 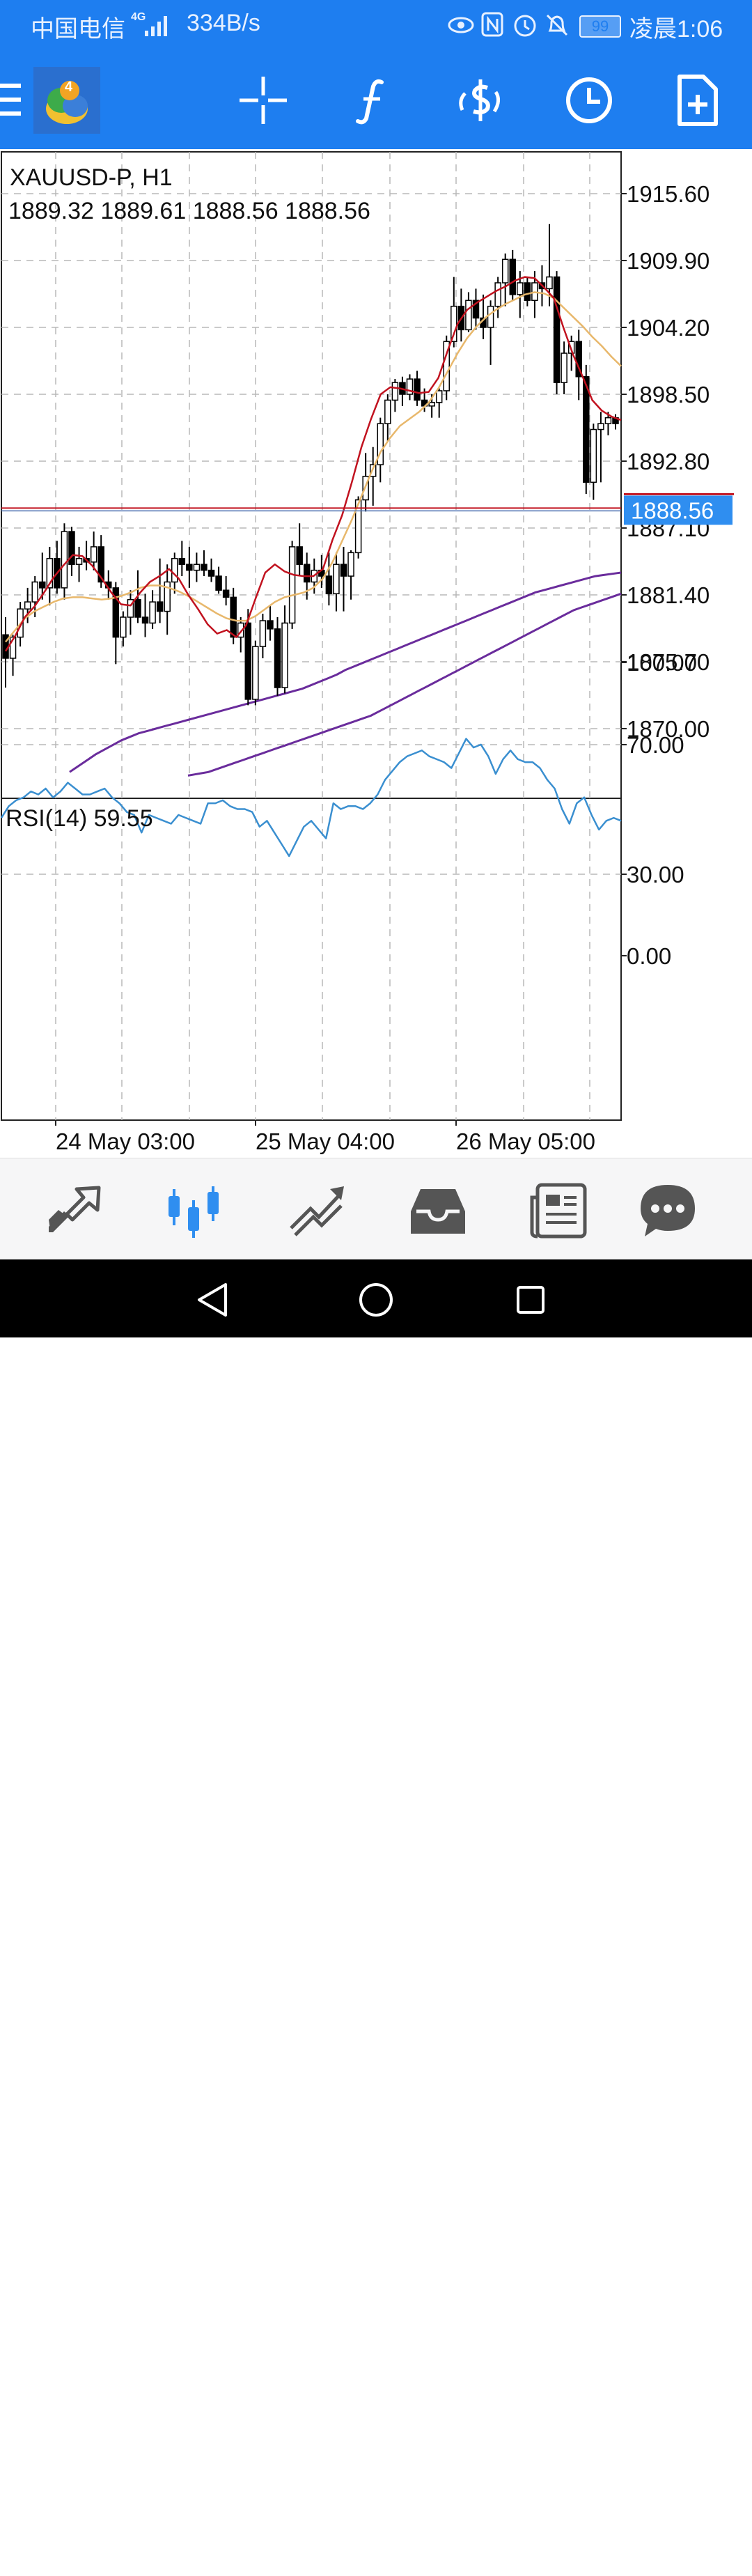 What do you see at coordinates (530, 1300) in the screenshot?
I see `recents-icon` at bounding box center [530, 1300].